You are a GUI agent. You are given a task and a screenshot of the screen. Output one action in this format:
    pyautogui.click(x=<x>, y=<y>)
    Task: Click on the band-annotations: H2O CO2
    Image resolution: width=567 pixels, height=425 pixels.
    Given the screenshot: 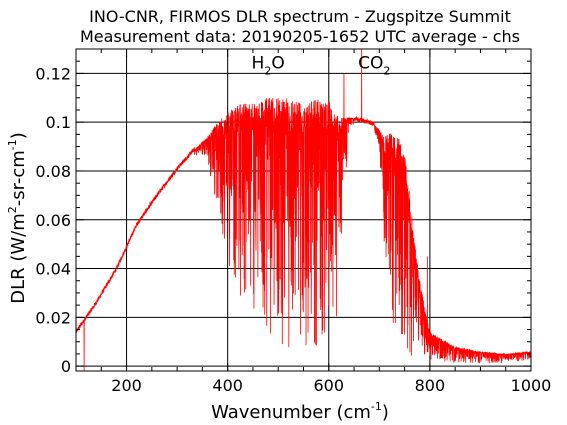 What is the action you would take?
    pyautogui.click(x=321, y=66)
    